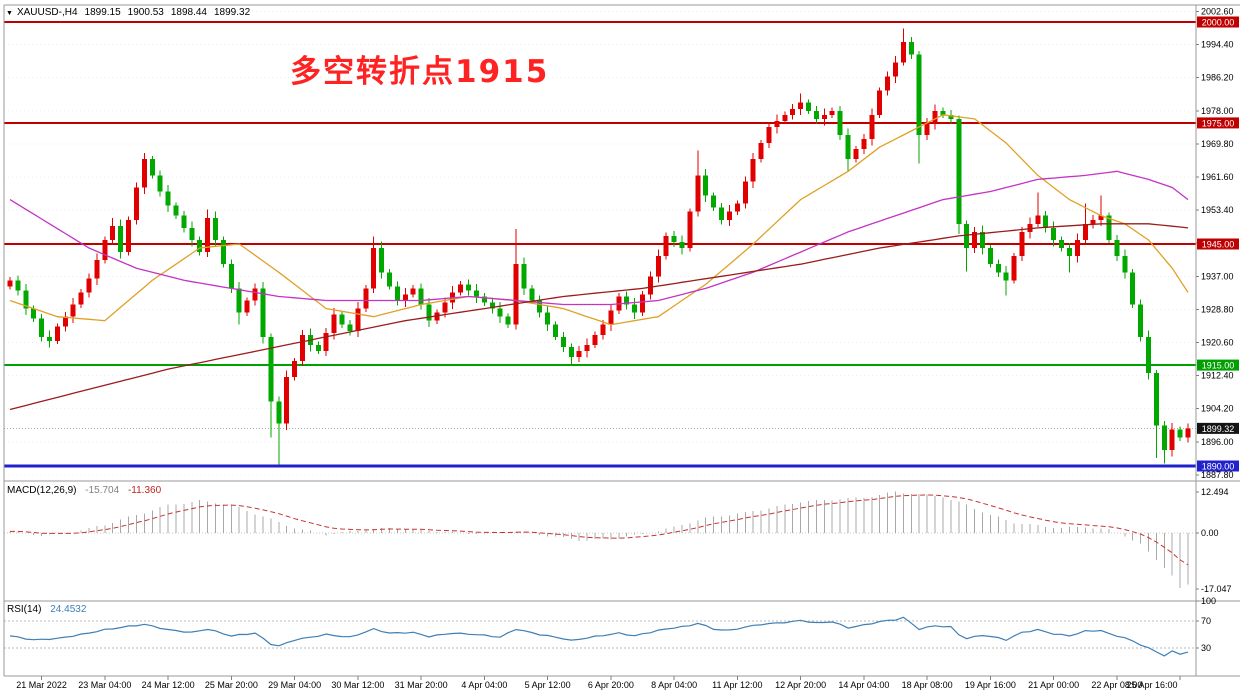 The image size is (1240, 692). Describe the element at coordinates (1215, 492) in the screenshot. I see `svg-text: 12.494` at that location.